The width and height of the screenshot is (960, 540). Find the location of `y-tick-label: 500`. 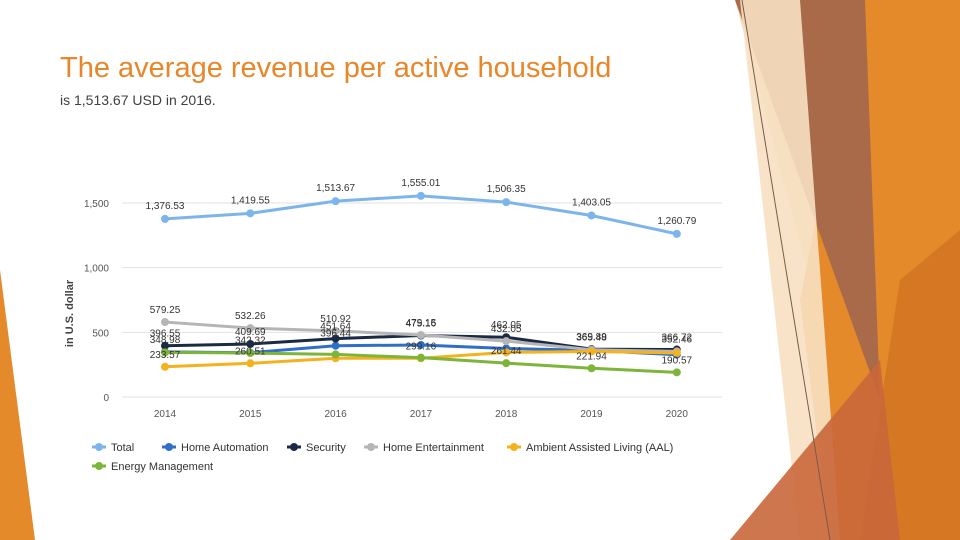

y-tick-label: 500 is located at coordinates (100, 333).